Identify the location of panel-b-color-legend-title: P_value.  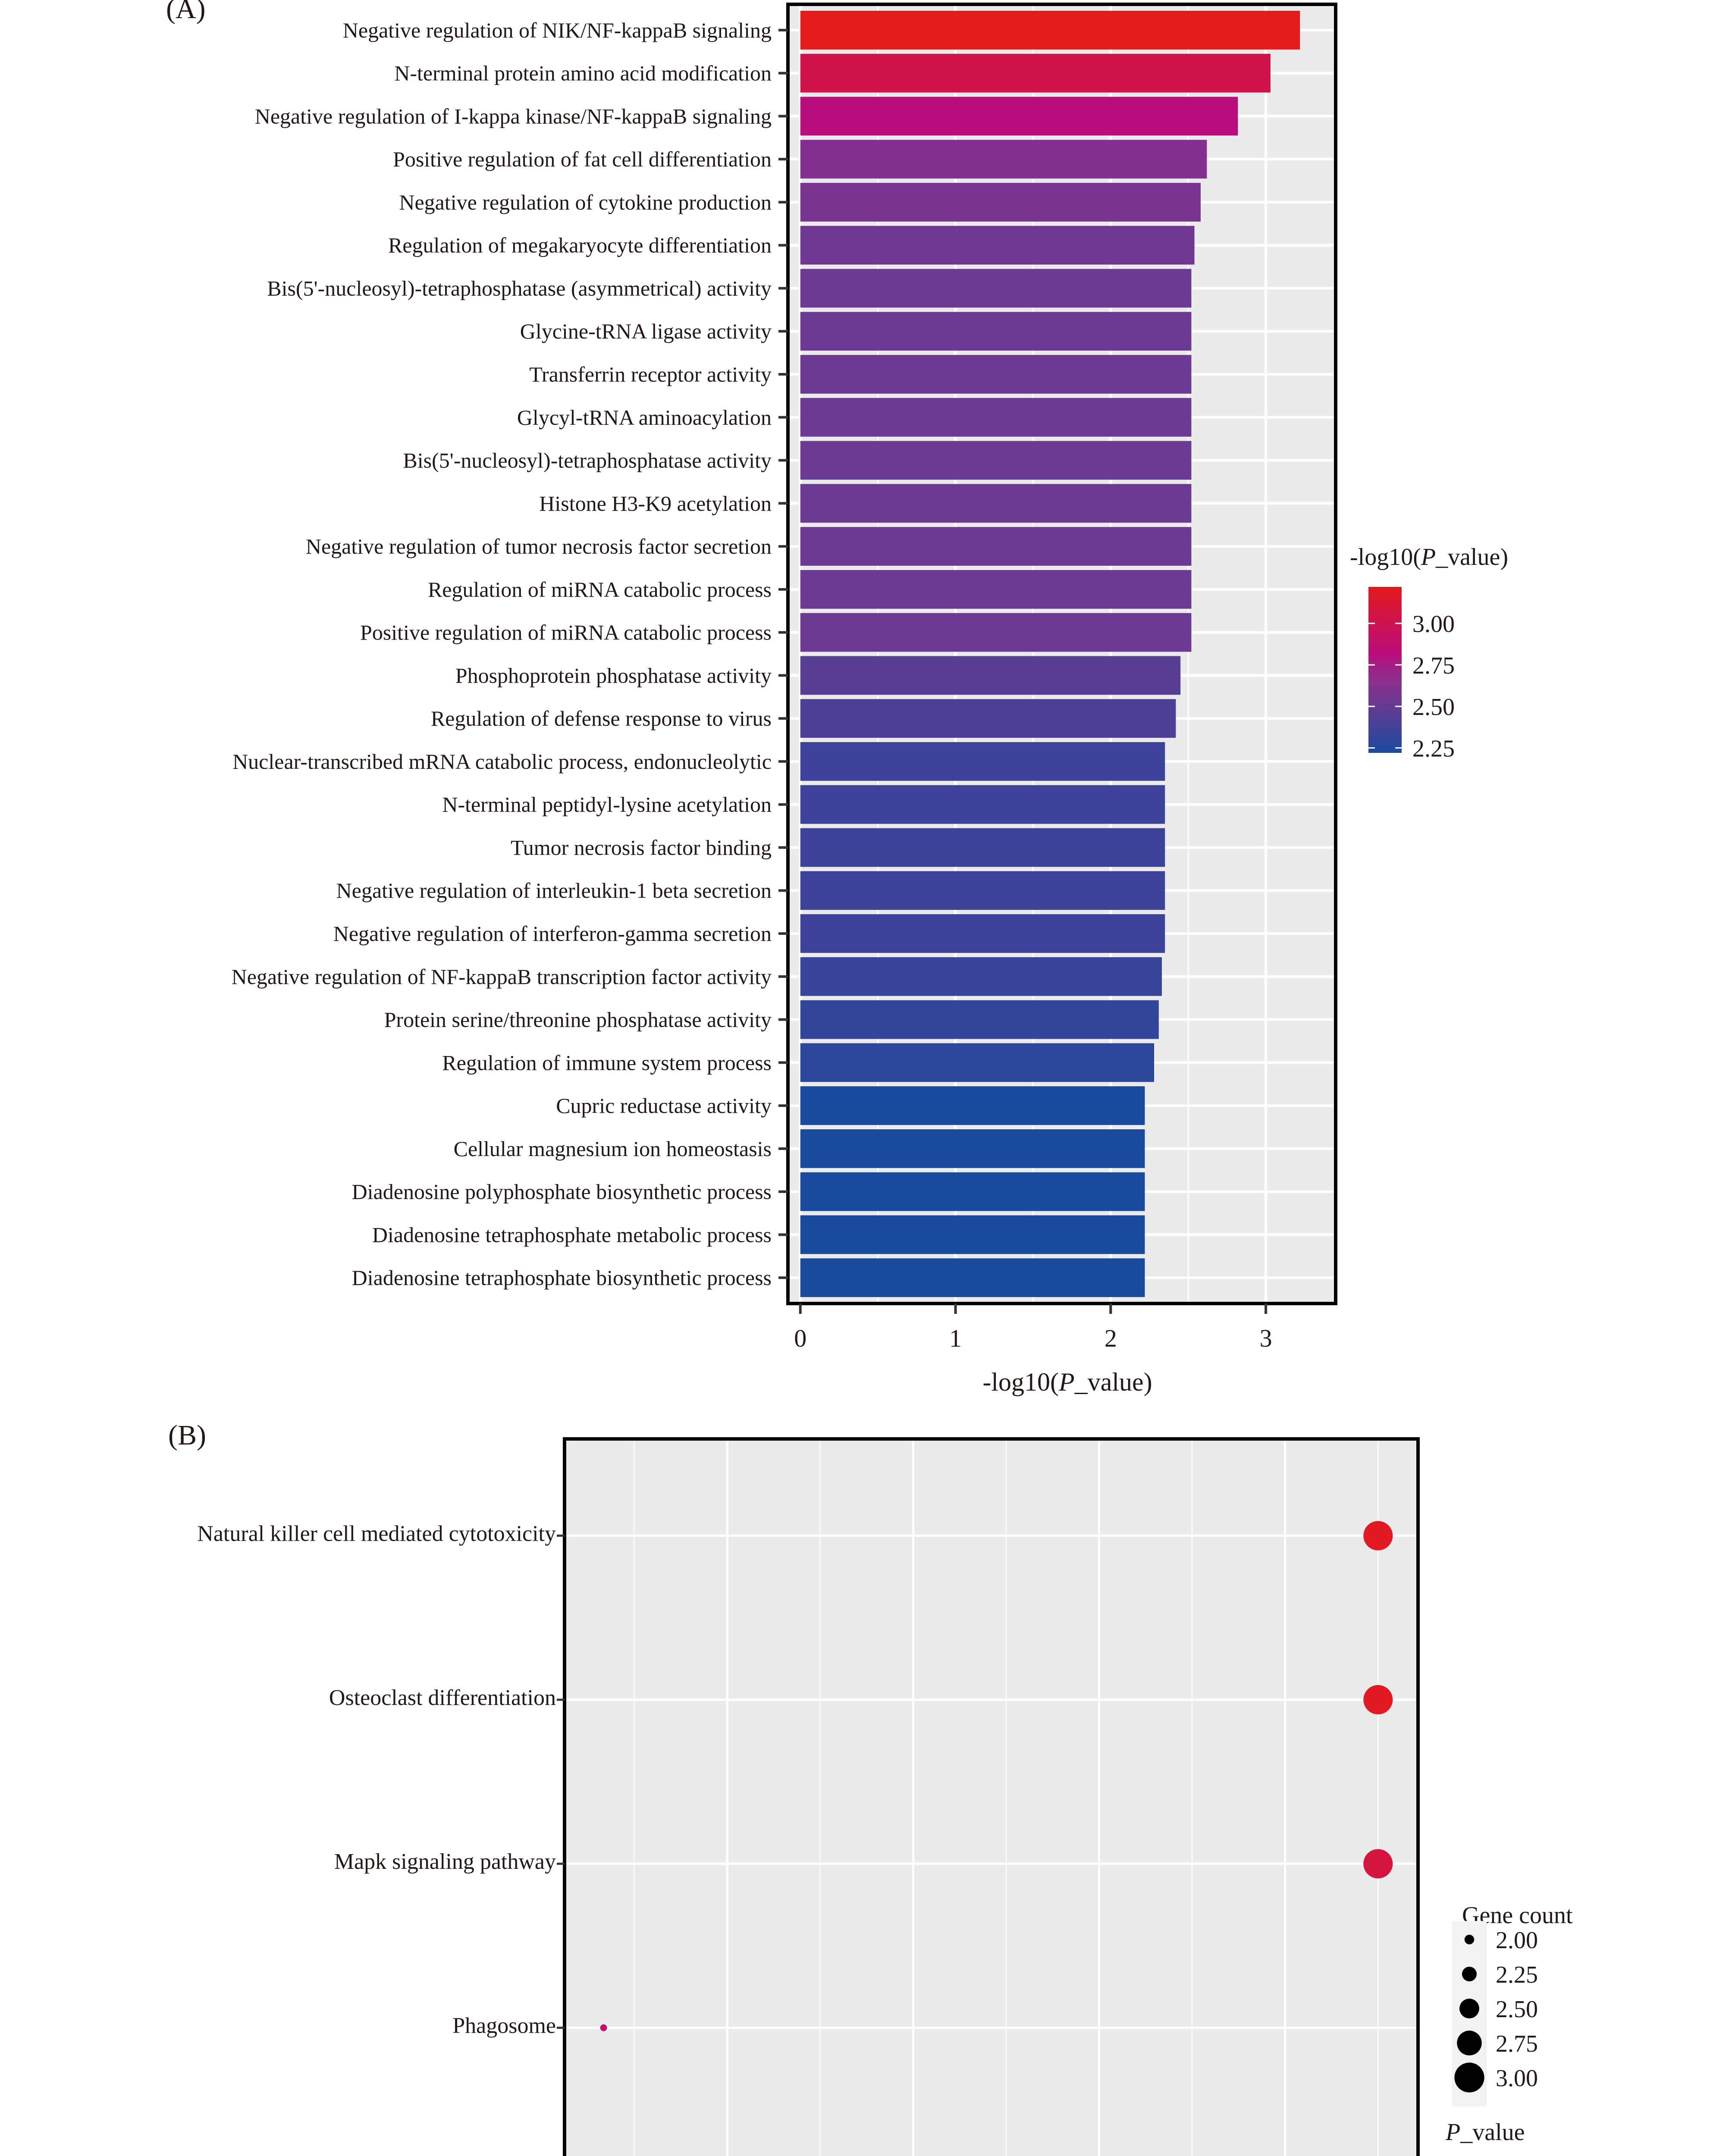
(1485, 2132).